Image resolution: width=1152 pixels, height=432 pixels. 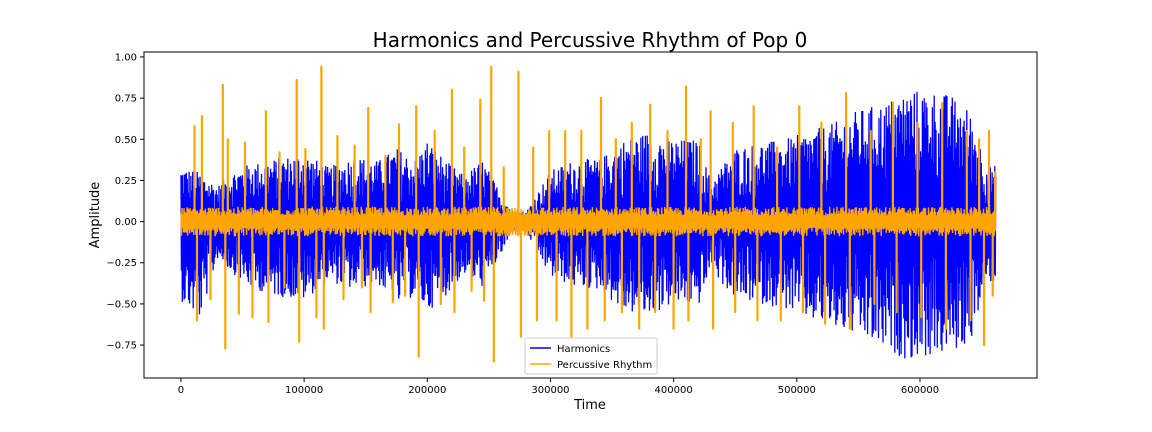 What do you see at coordinates (589, 405) in the screenshot?
I see `x-axis-label: Time` at bounding box center [589, 405].